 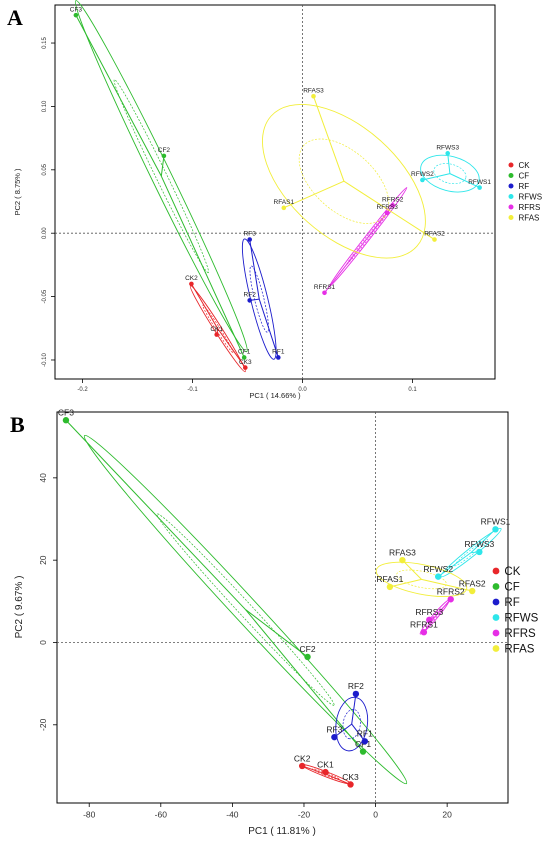 I want to click on y-tick-label: 0.05, so click(x=45, y=169).